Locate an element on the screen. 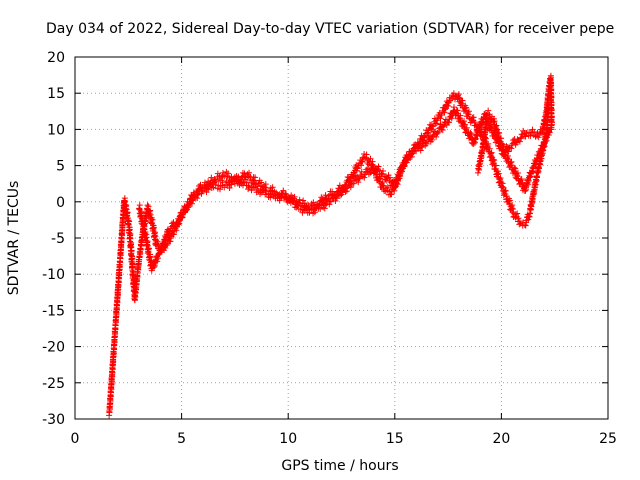  y-tick-label-4: -10 is located at coordinates (53, 275).